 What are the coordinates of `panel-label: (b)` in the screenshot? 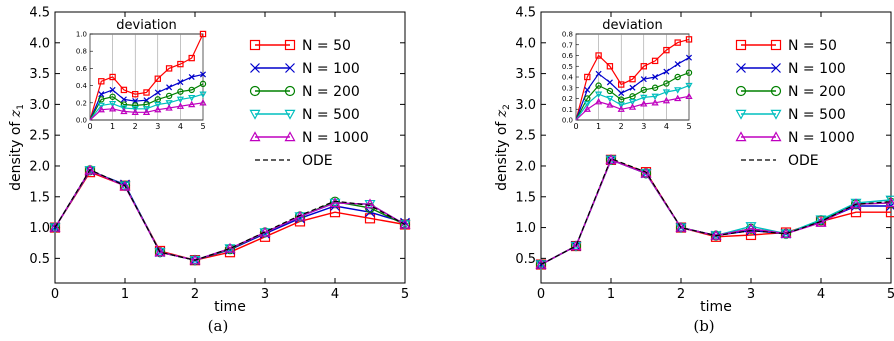 It's located at (703, 326).